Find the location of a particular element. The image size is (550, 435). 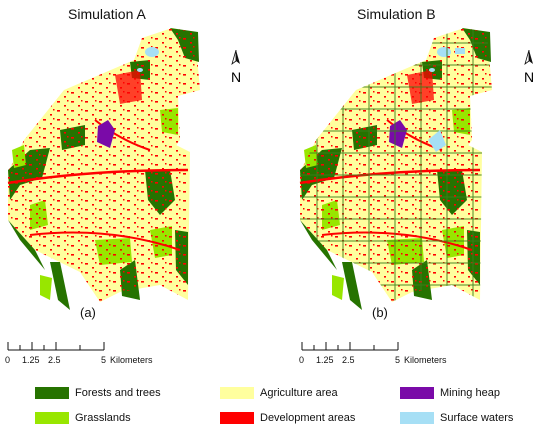

legend-label: Mining heap is located at coordinates (470, 393).